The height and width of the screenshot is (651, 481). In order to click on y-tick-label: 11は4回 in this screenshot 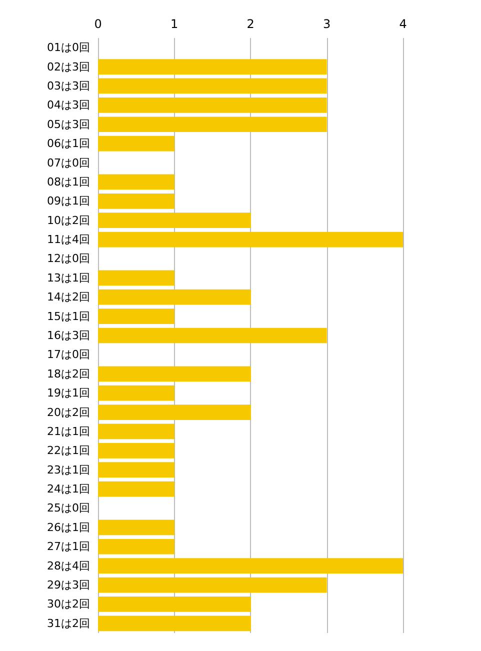, I will do `click(68, 239)`.